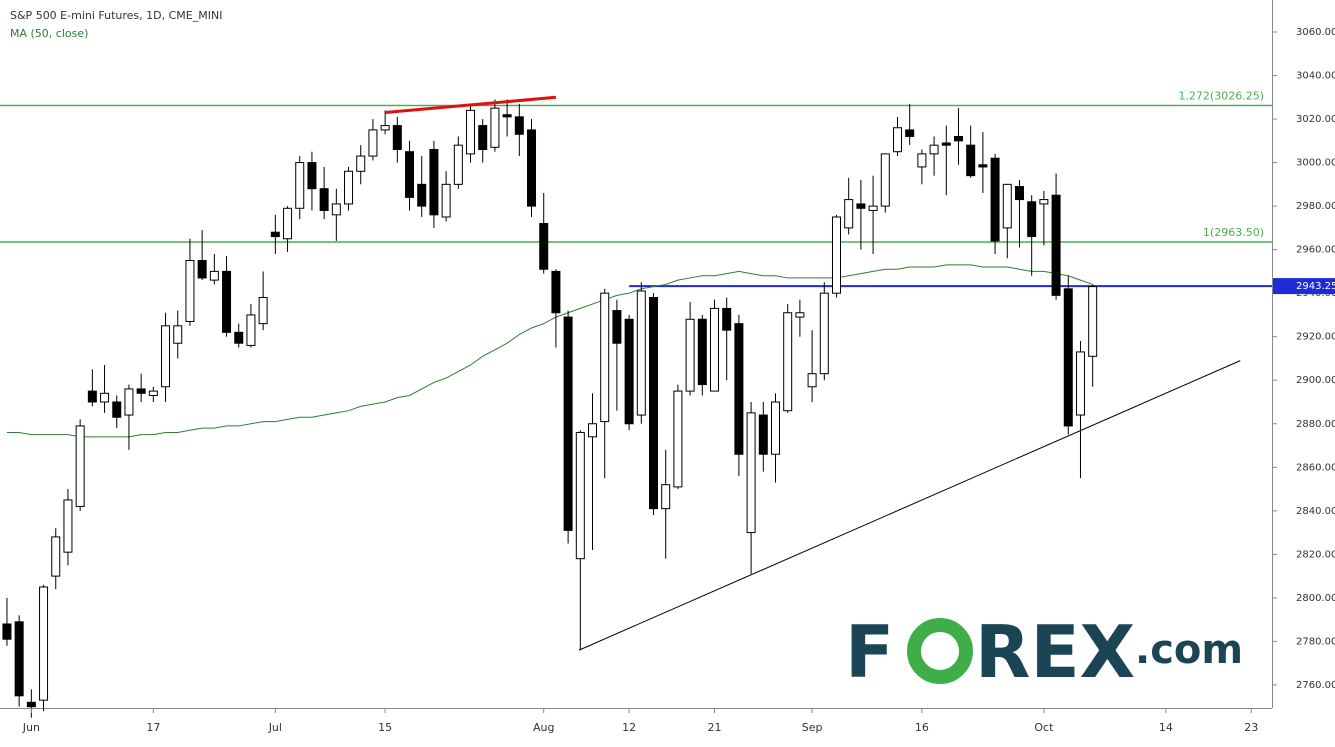  I want to click on y-tick-label: 2920.00, so click(1315, 337).